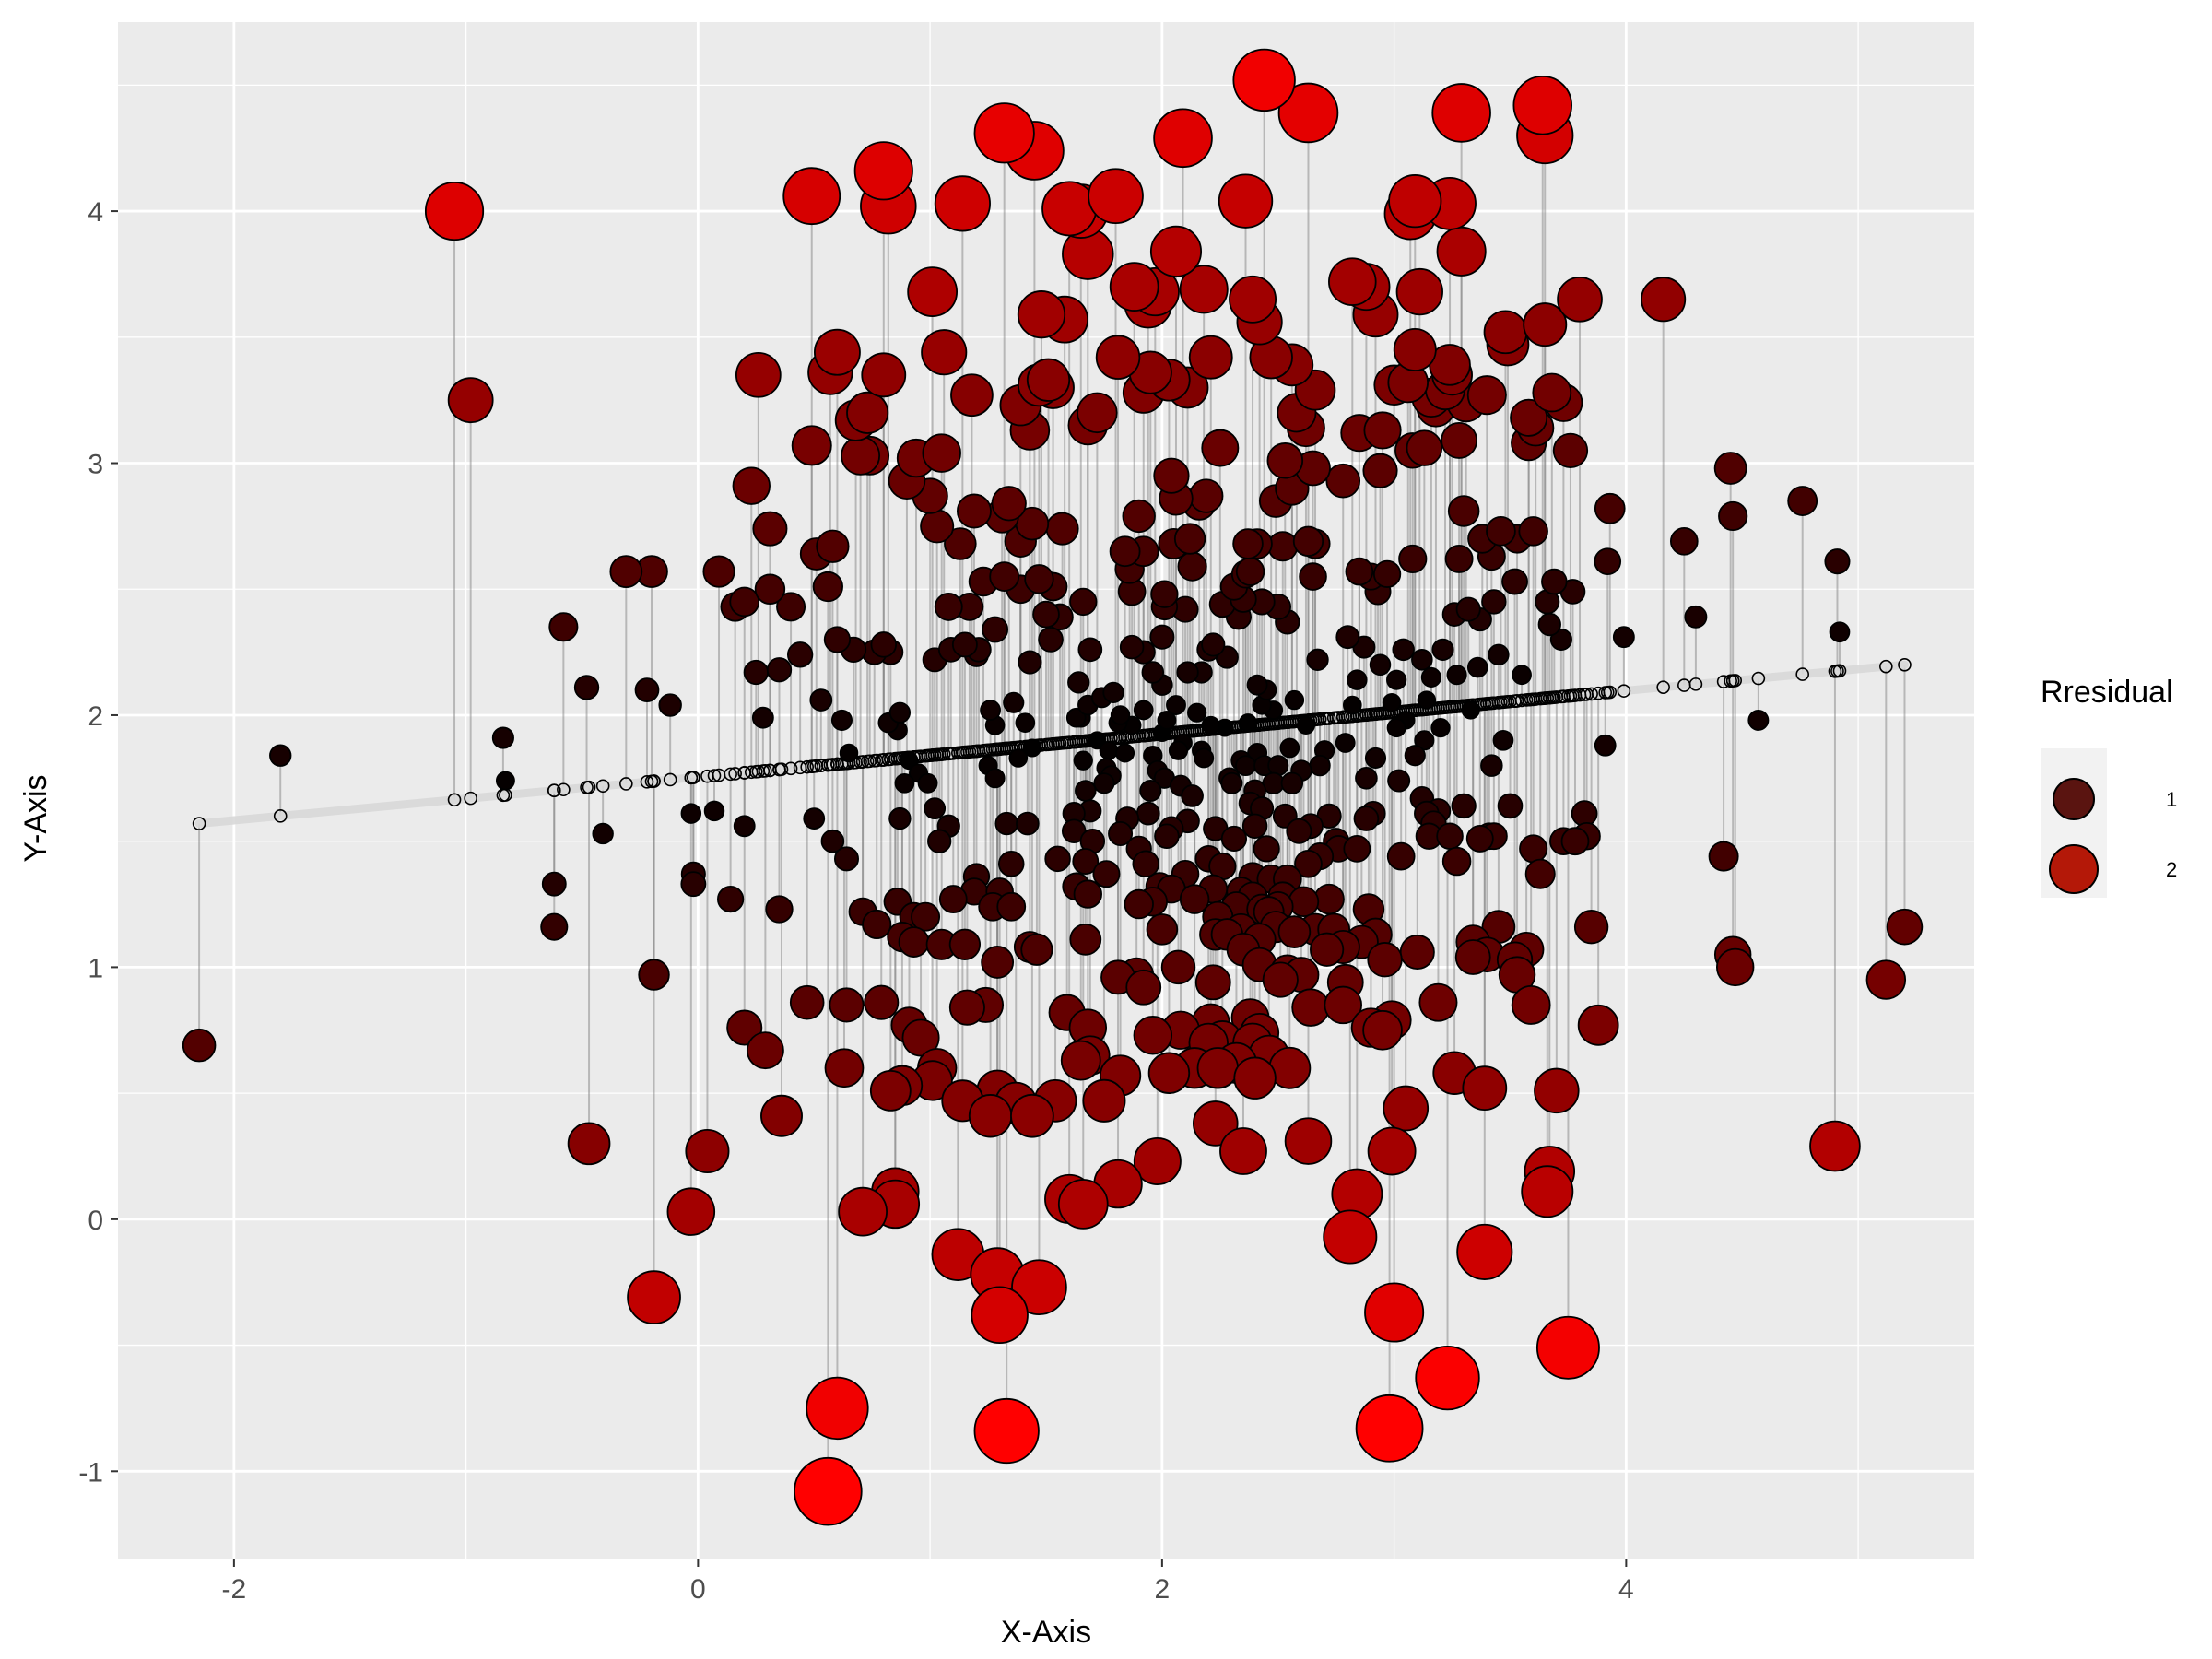 This screenshot has width=2212, height=1659. Describe the element at coordinates (2109, 786) in the screenshot. I see `legend: Rresidual 1 2` at that location.